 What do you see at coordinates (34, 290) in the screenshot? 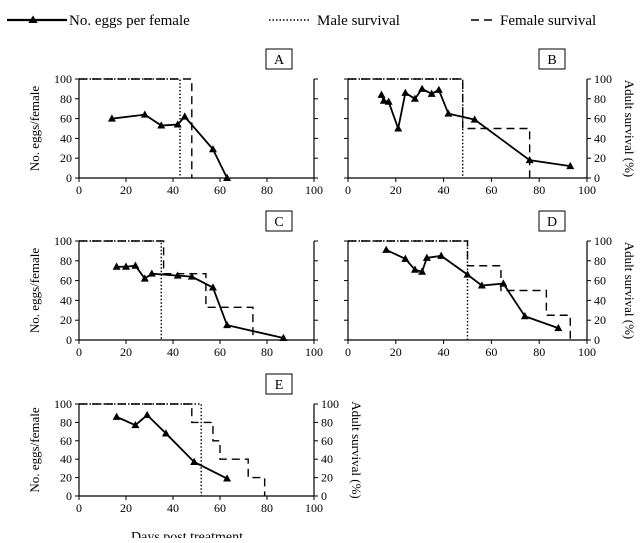
I see `panel-c-y-left-title: No. eggs/female` at bounding box center [34, 290].